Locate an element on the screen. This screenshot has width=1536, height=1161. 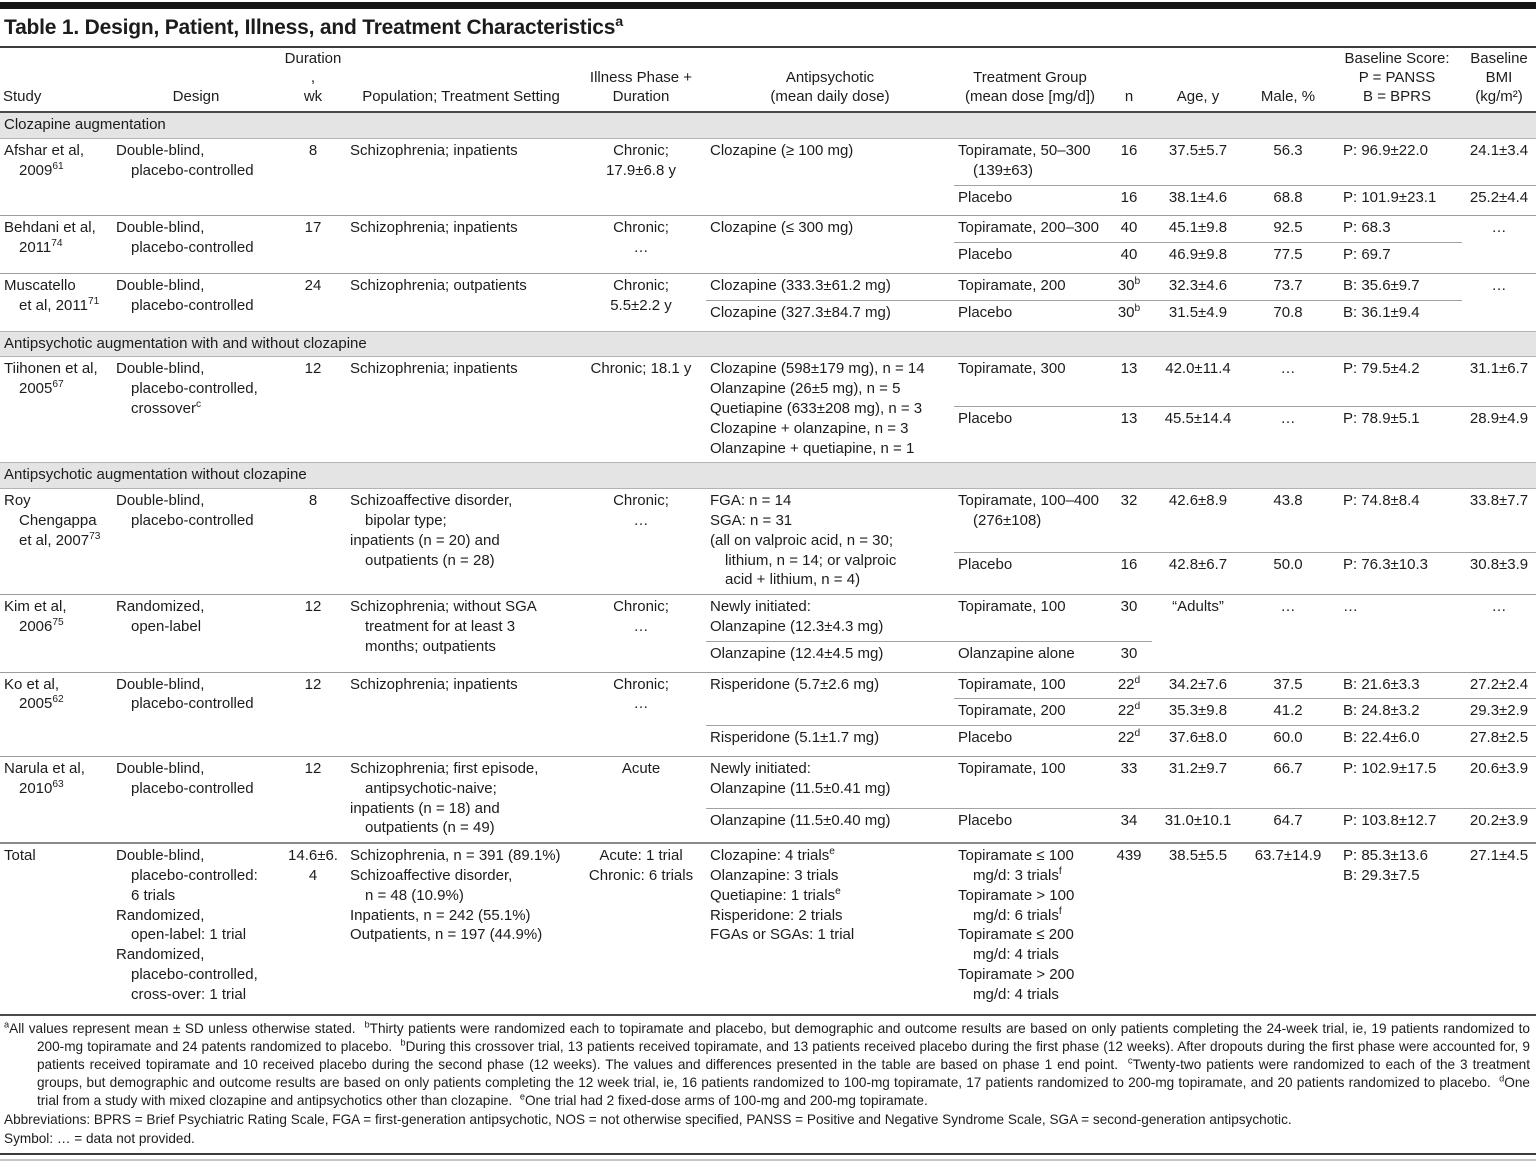
cell-male-pct: 70.8 is located at coordinates (1288, 315).